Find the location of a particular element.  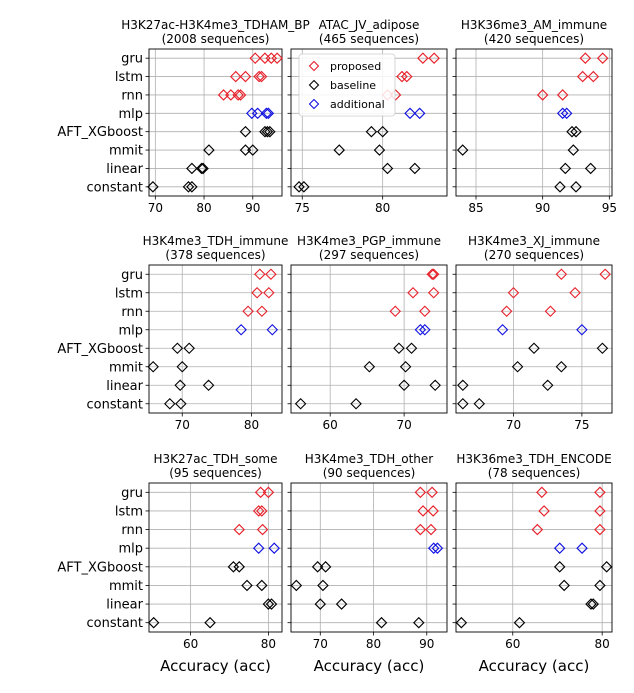

panel-4-ylabel-mmit: mmit is located at coordinates (126, 367).